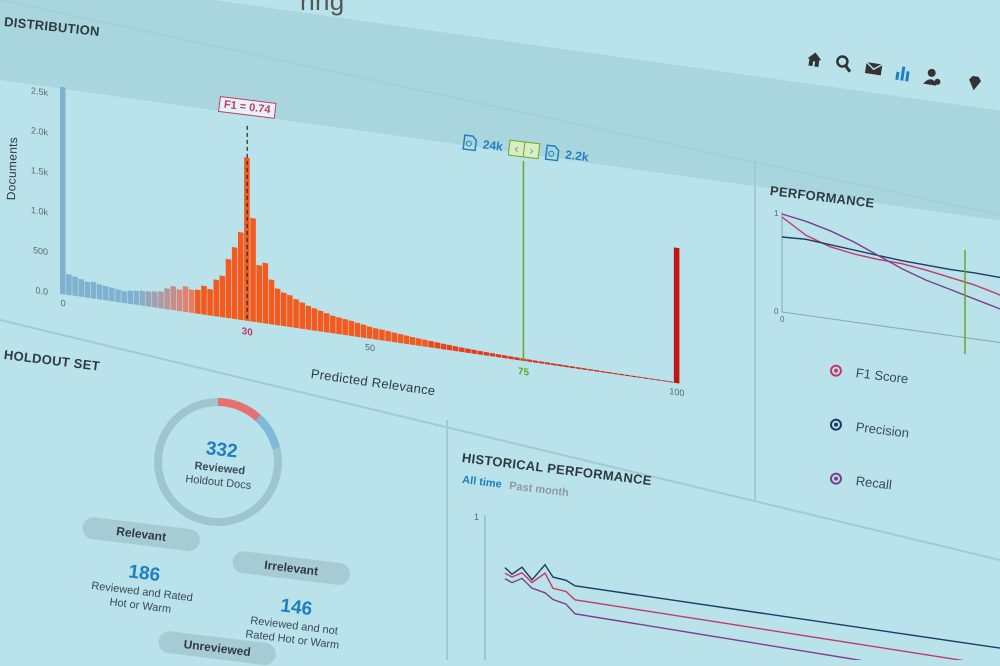 The image size is (1000, 666). What do you see at coordinates (844, 63) in the screenshot?
I see `search-icon` at bounding box center [844, 63].